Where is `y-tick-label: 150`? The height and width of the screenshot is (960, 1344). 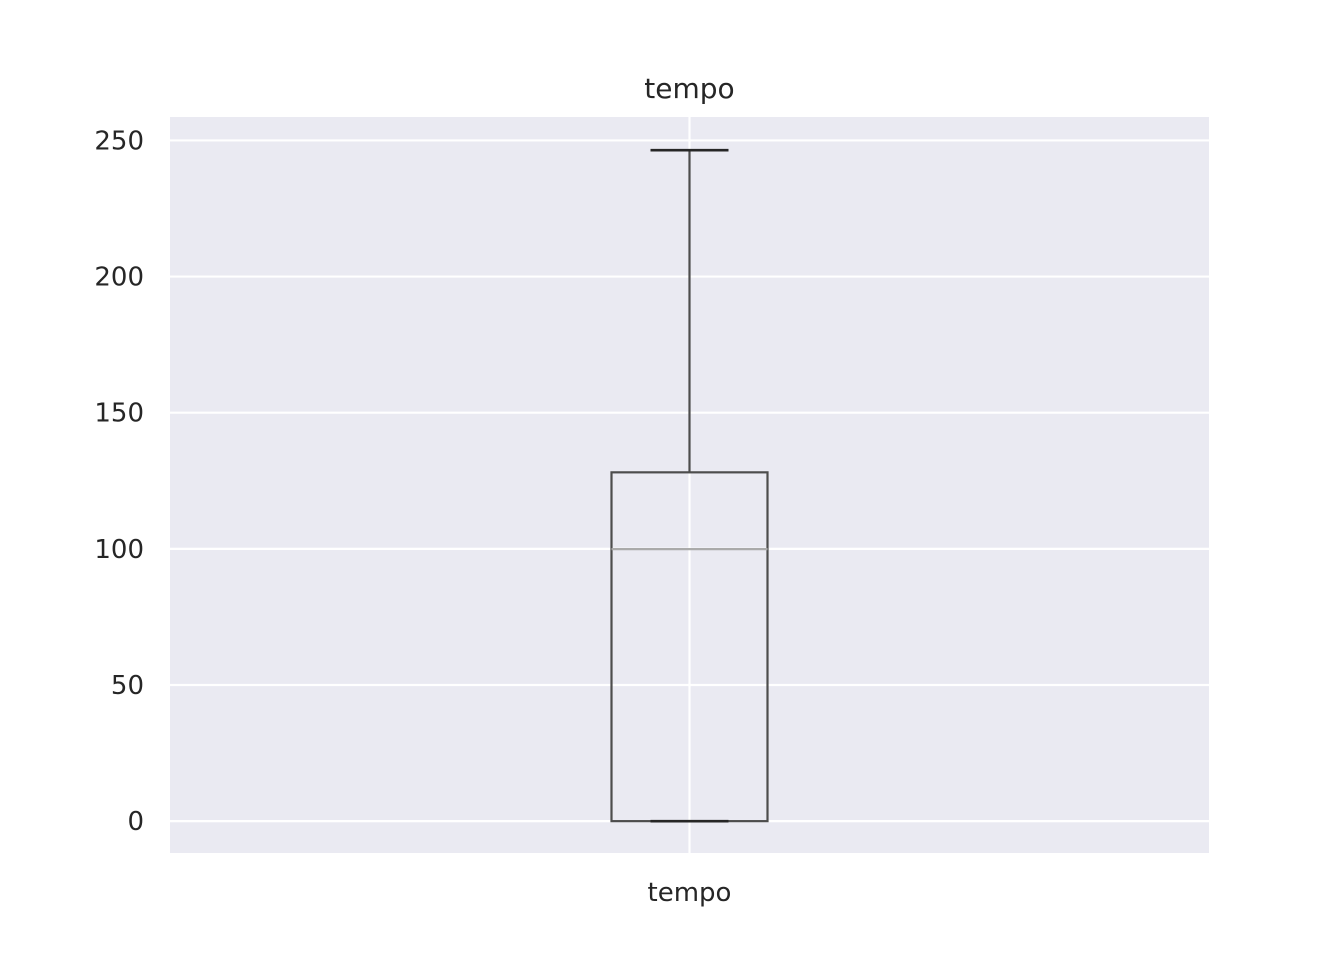 y-tick-label: 150 is located at coordinates (119, 414).